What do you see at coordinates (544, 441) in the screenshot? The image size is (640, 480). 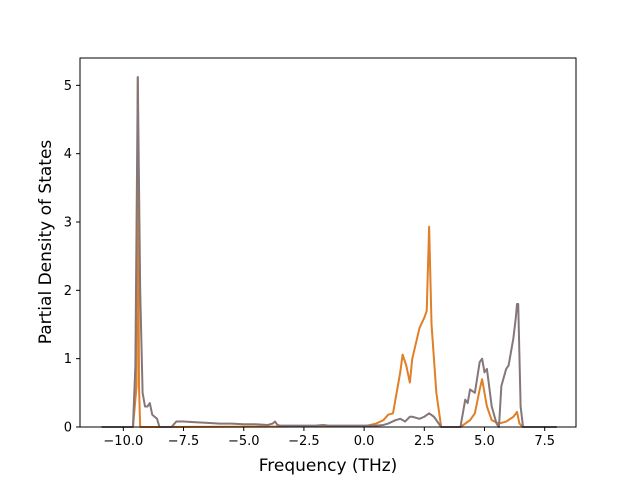 I see `x-tick-label: 7.5` at bounding box center [544, 441].